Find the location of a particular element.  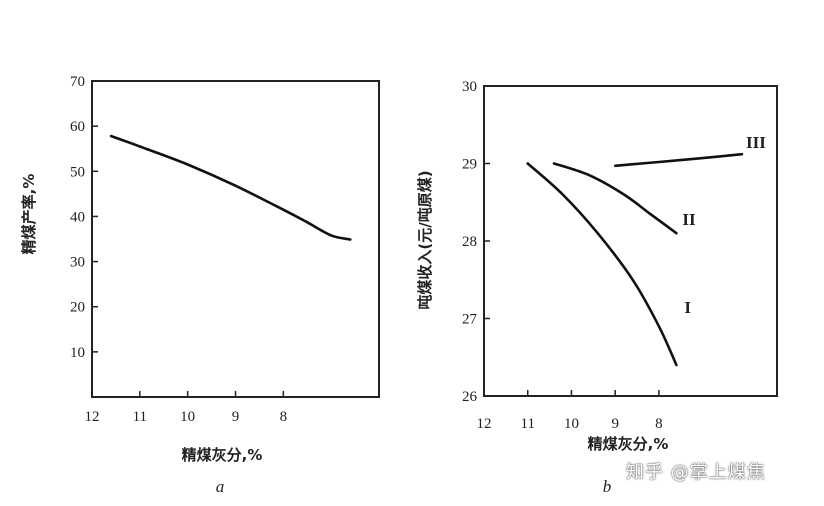

panel-a-caption: a is located at coordinates (220, 486).